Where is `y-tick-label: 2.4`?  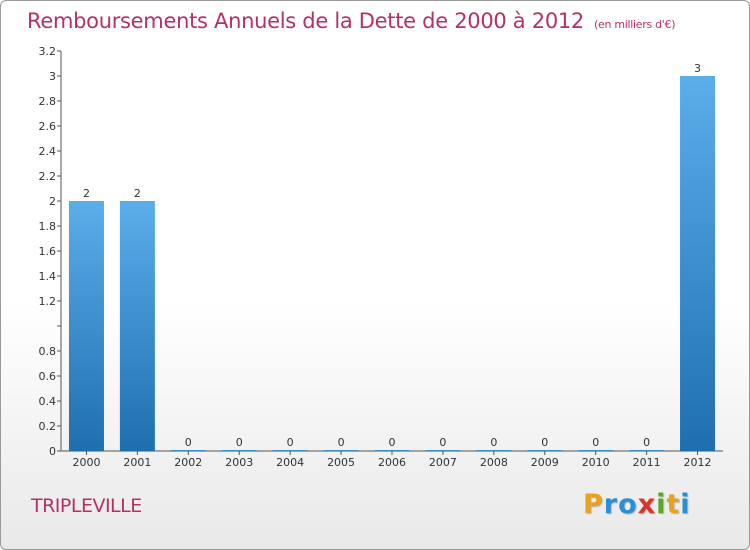
y-tick-label: 2.4 is located at coordinates (48, 151).